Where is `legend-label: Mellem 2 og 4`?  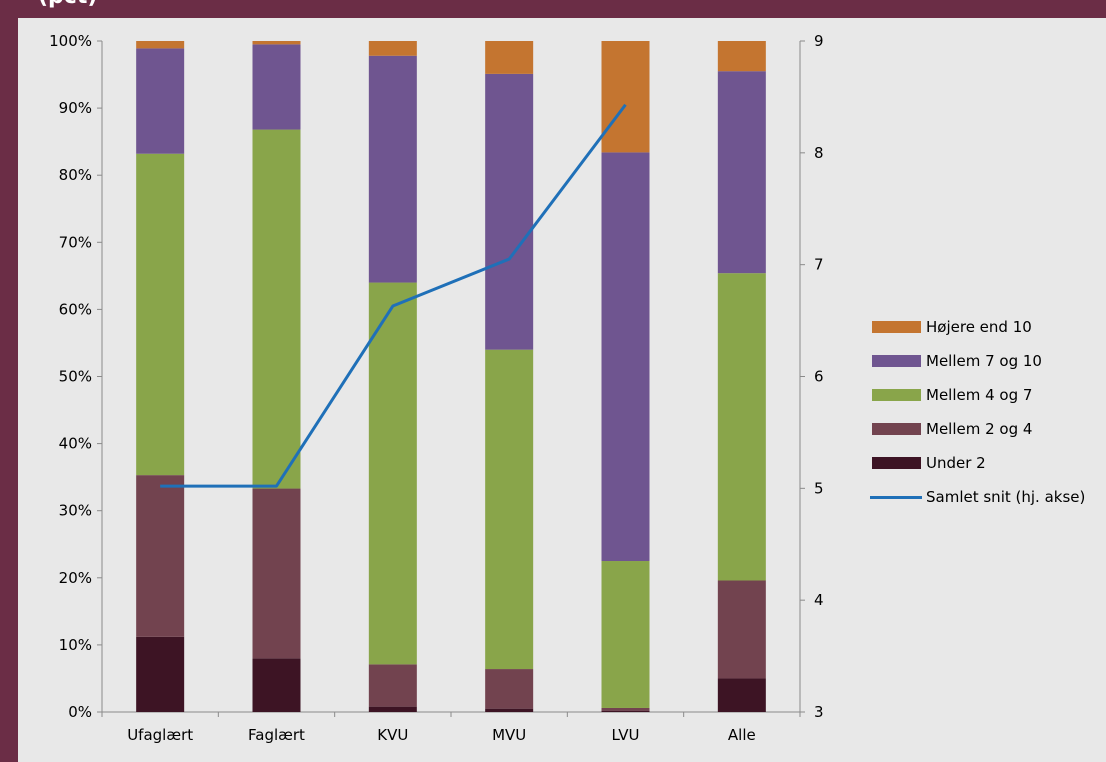 legend-label: Mellem 2 og 4 is located at coordinates (979, 429).